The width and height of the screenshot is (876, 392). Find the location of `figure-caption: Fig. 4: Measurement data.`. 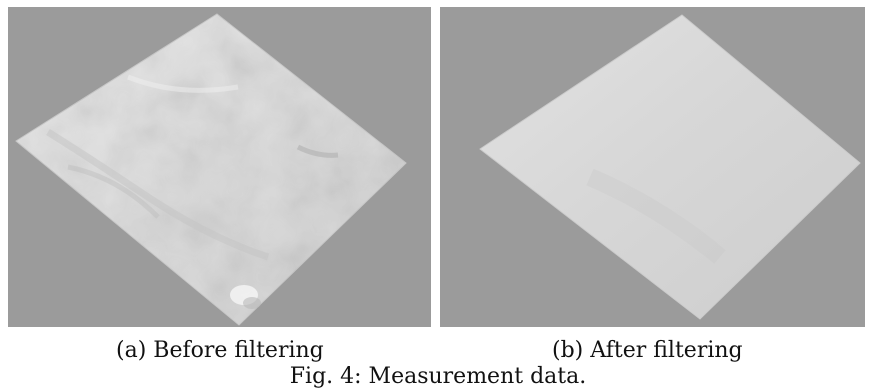

figure-caption: Fig. 4: Measurement data. is located at coordinates (438, 376).